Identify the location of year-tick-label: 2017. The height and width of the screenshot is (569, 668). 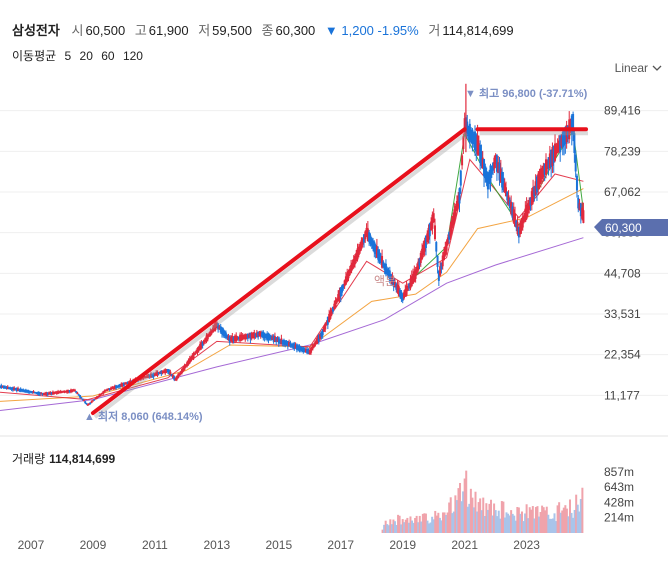
(340, 545).